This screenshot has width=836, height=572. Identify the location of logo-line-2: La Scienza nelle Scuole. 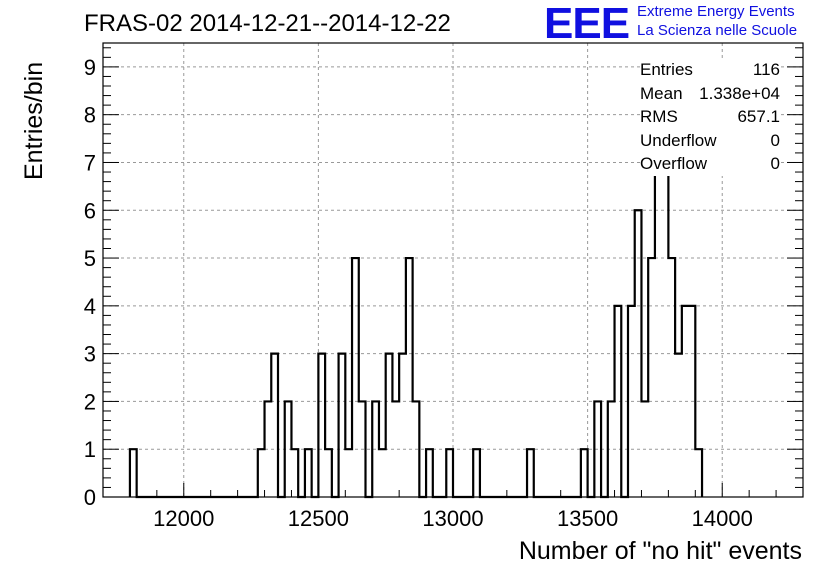
(717, 30).